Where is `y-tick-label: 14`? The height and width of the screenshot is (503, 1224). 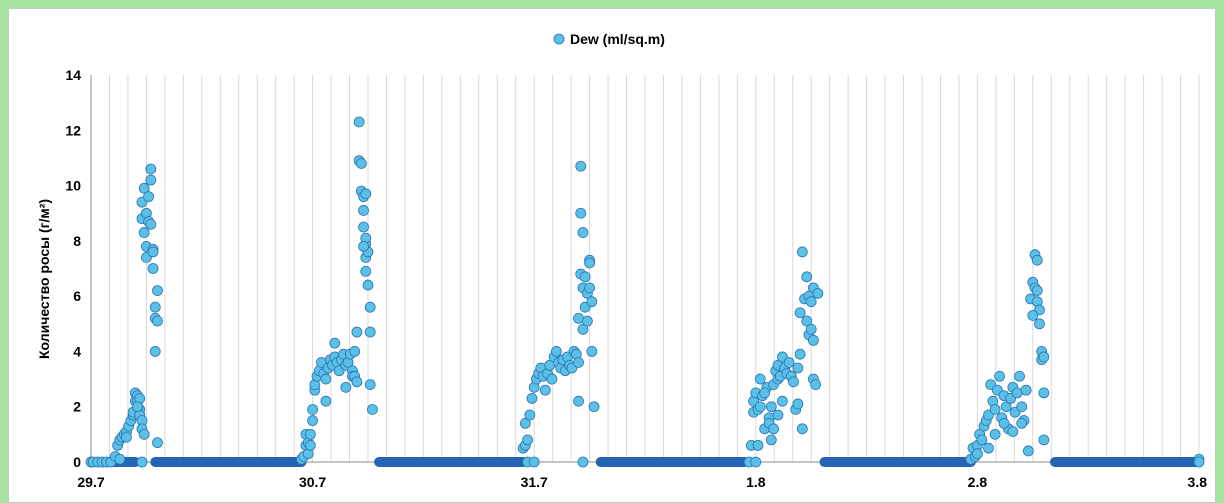 y-tick-label: 14 is located at coordinates (73, 75).